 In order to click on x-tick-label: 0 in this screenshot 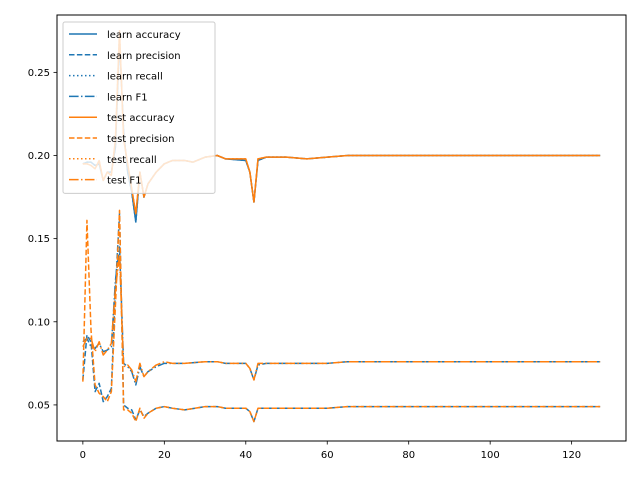, I will do `click(83, 455)`.